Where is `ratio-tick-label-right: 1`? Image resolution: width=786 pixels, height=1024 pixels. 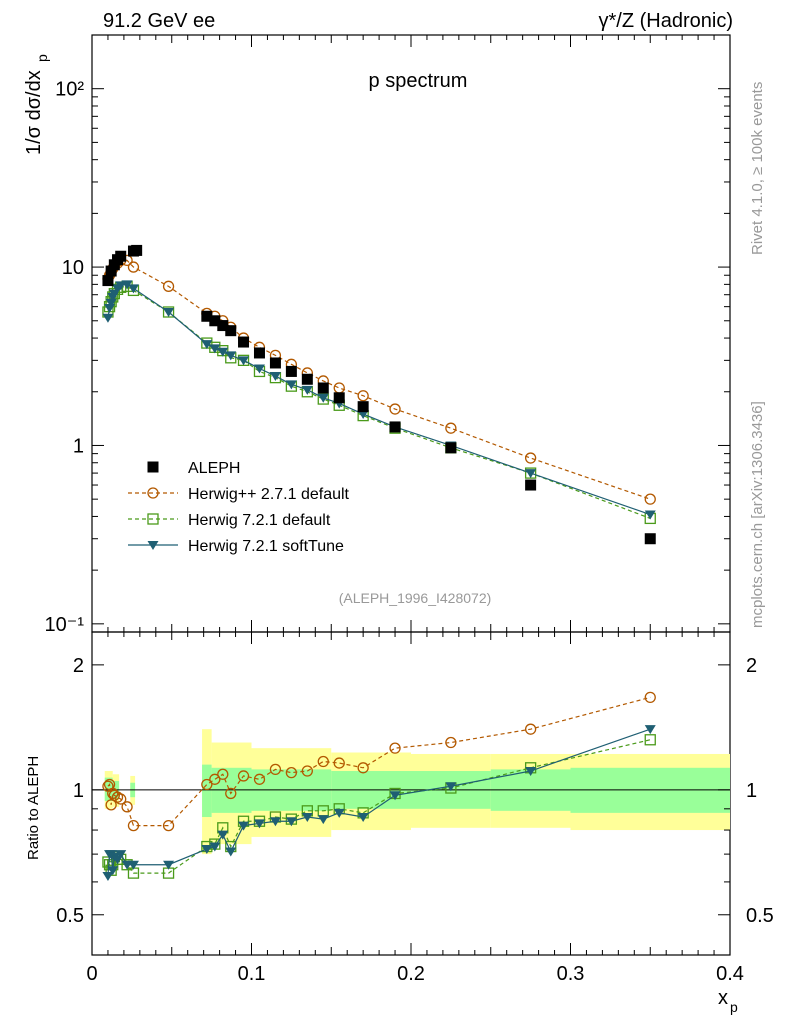 ratio-tick-label-right: 1 is located at coordinates (751, 791).